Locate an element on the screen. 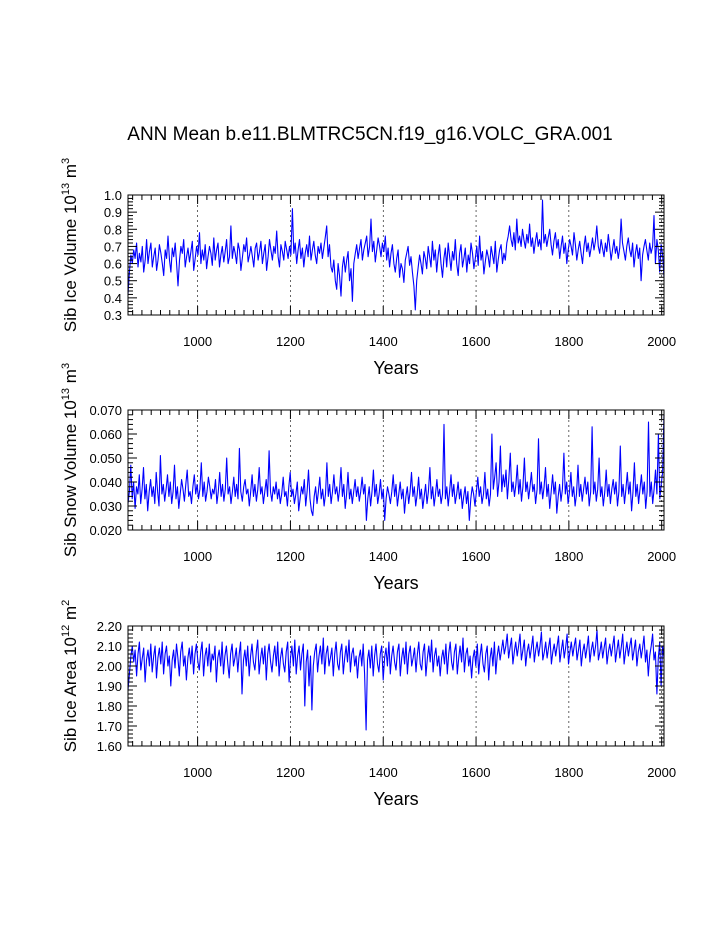  y-axis-label-text: Sib Ice Volume 10 is located at coordinates (70, 263).